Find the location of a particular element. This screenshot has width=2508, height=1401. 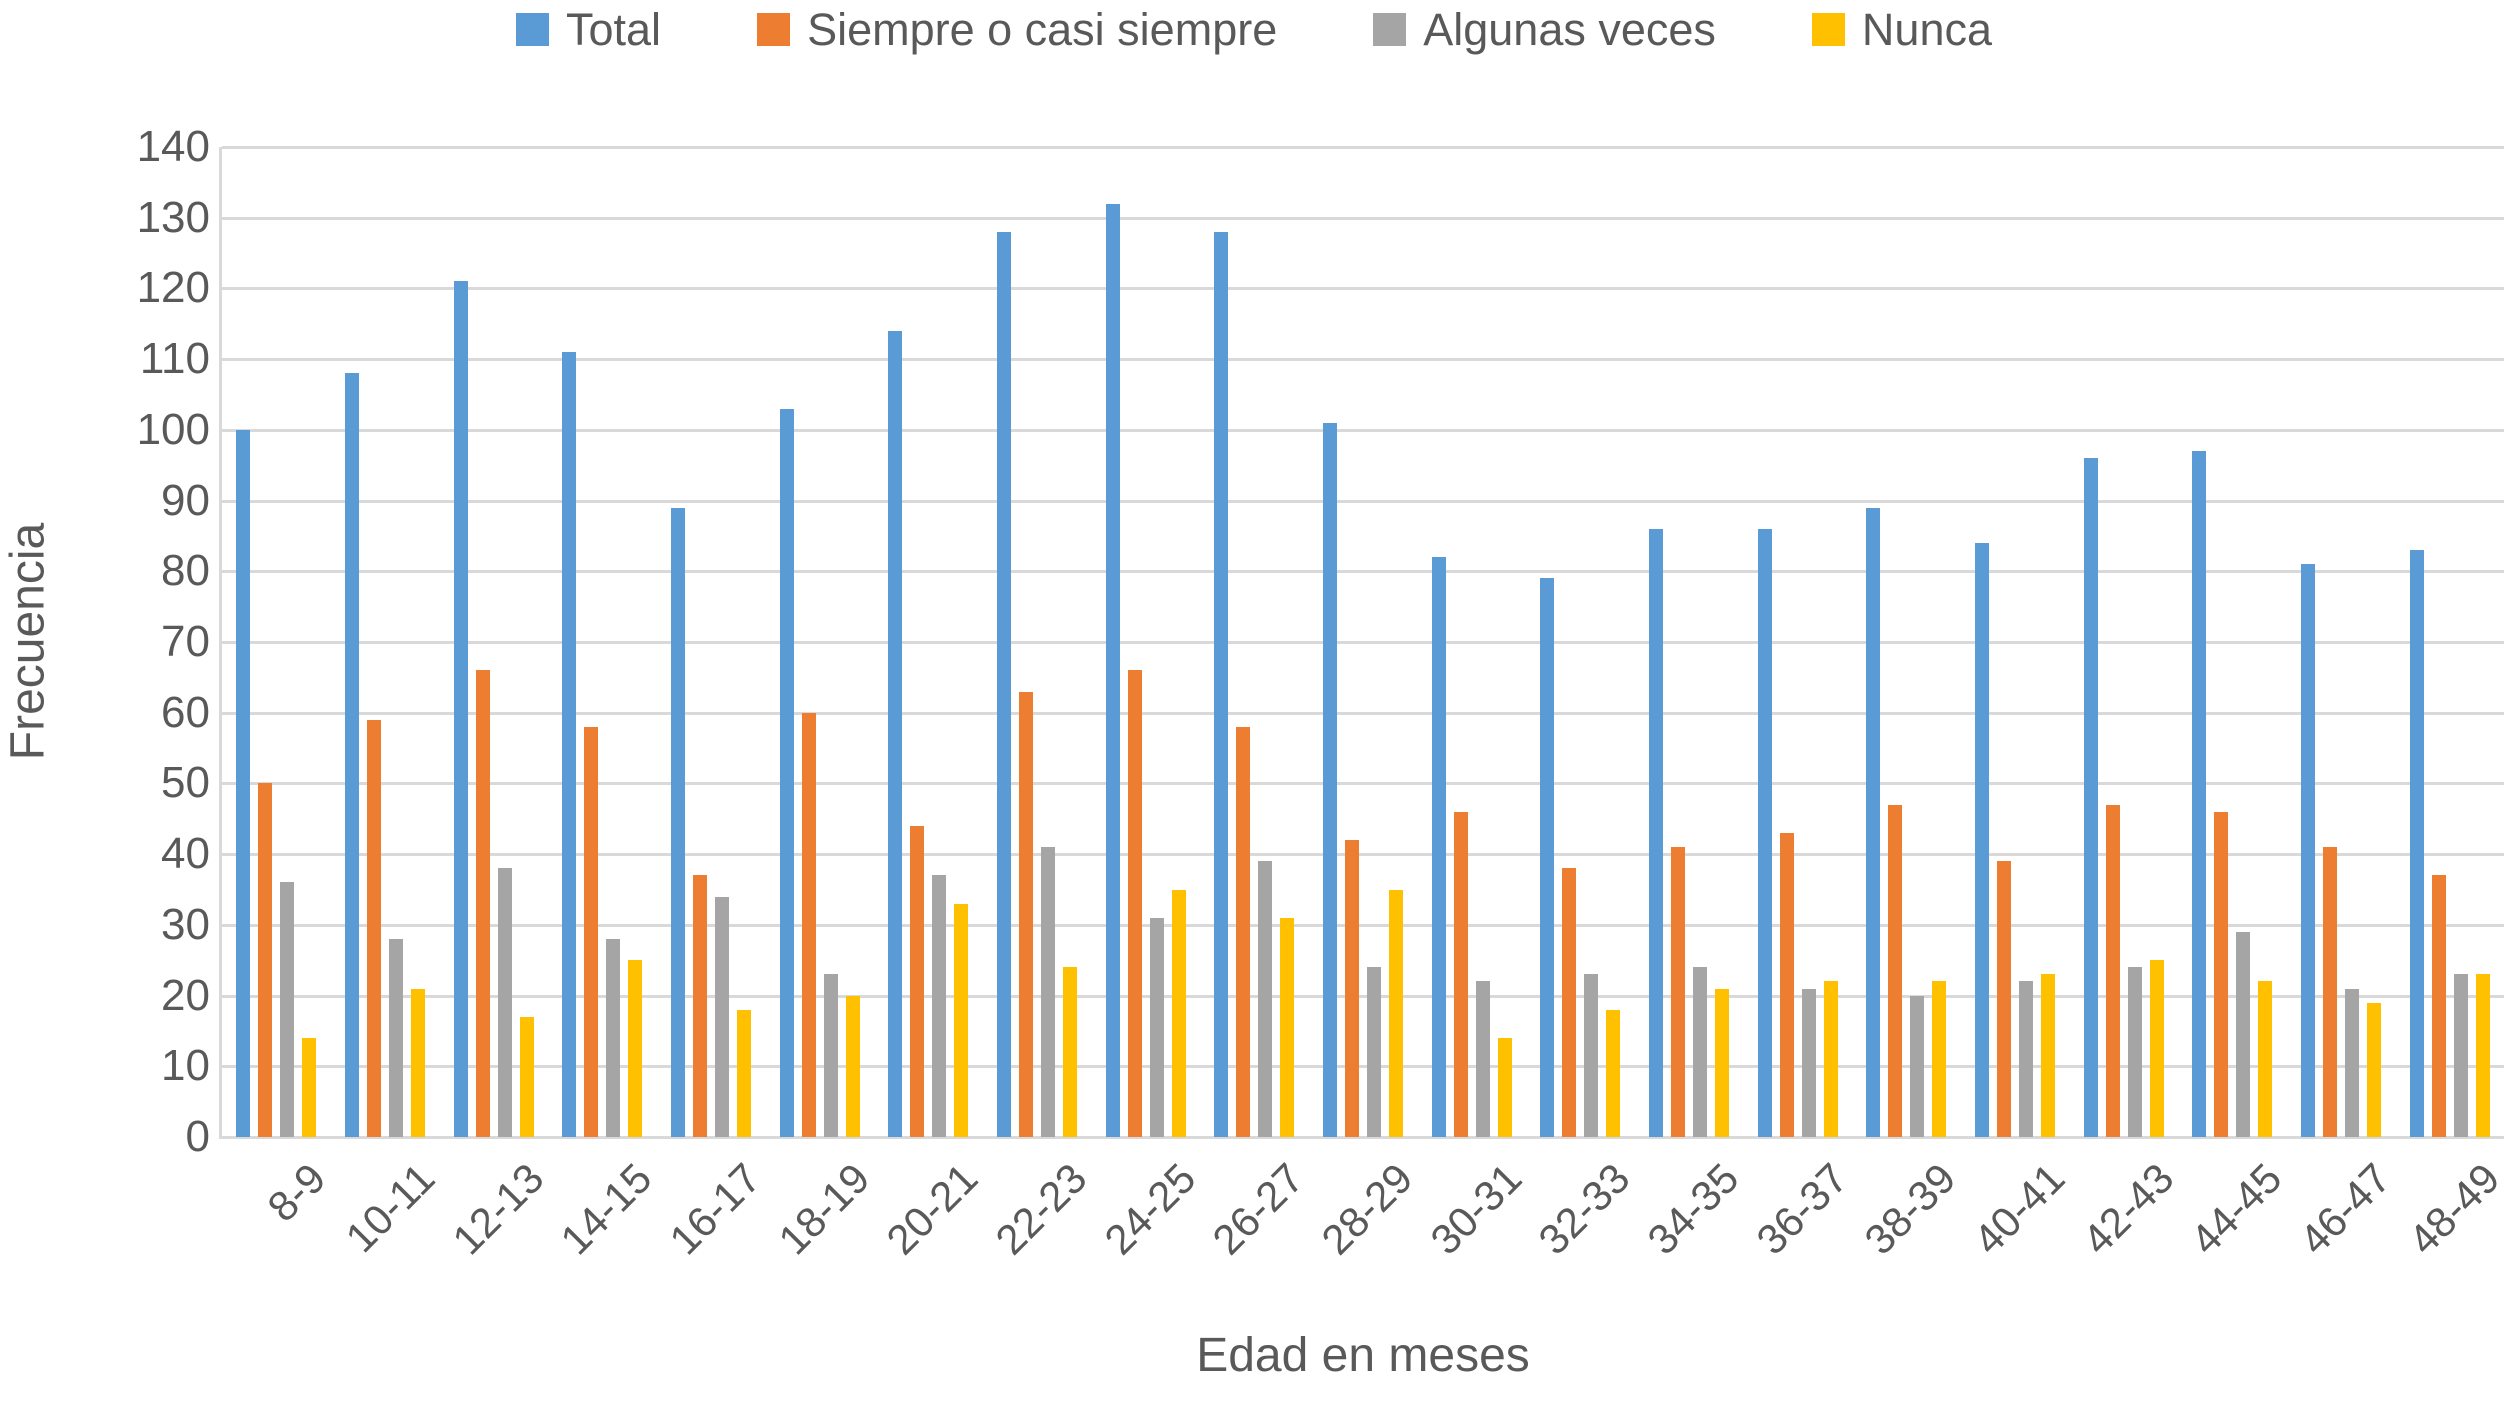

y-tick-label-60: 60 is located at coordinates (185, 712).